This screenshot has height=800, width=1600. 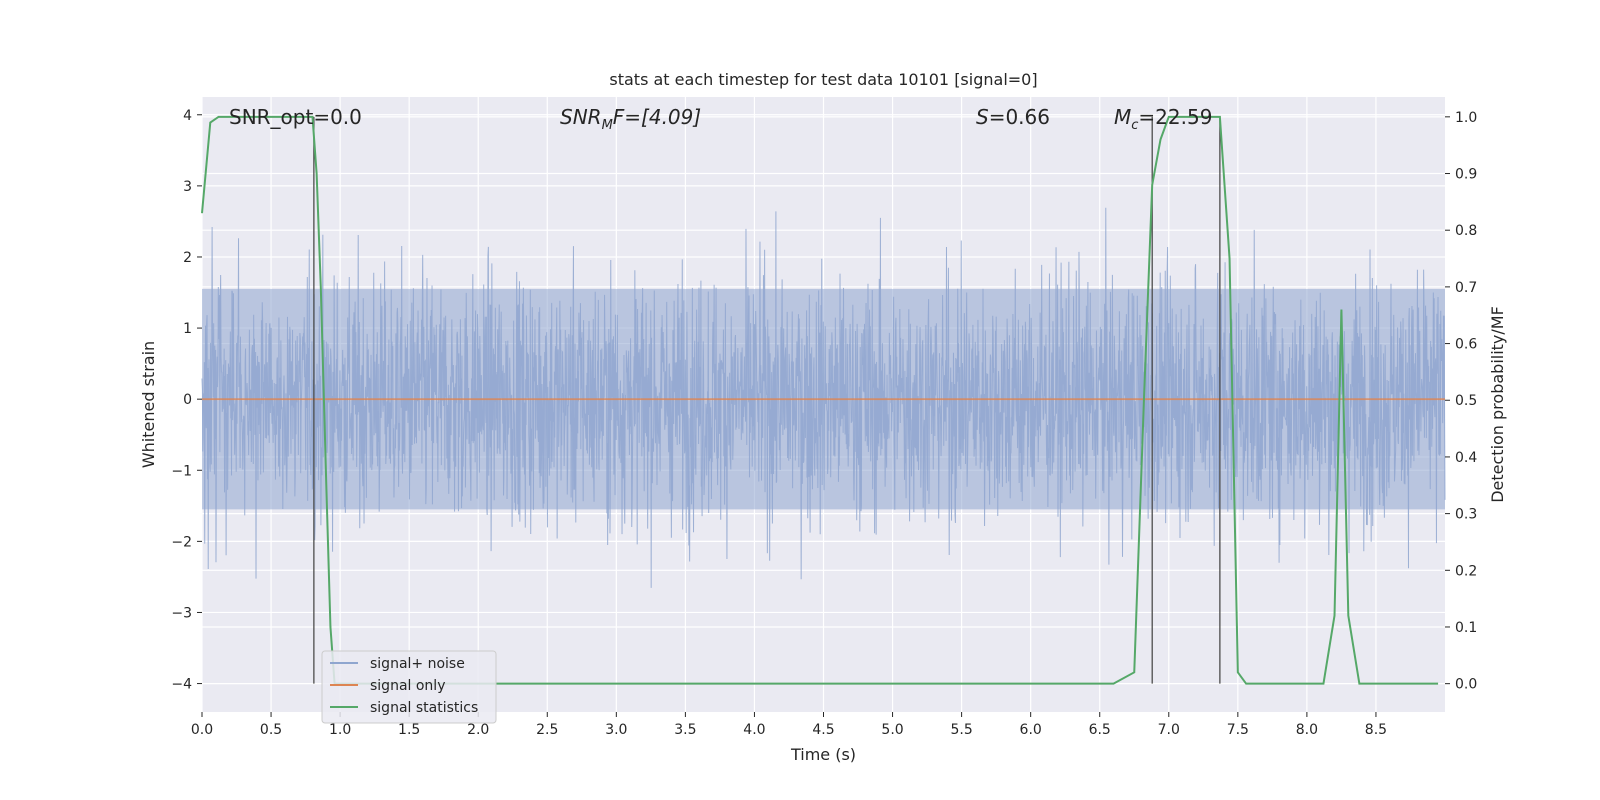 What do you see at coordinates (202, 730) in the screenshot?
I see `x-tick-label: 0.0` at bounding box center [202, 730].